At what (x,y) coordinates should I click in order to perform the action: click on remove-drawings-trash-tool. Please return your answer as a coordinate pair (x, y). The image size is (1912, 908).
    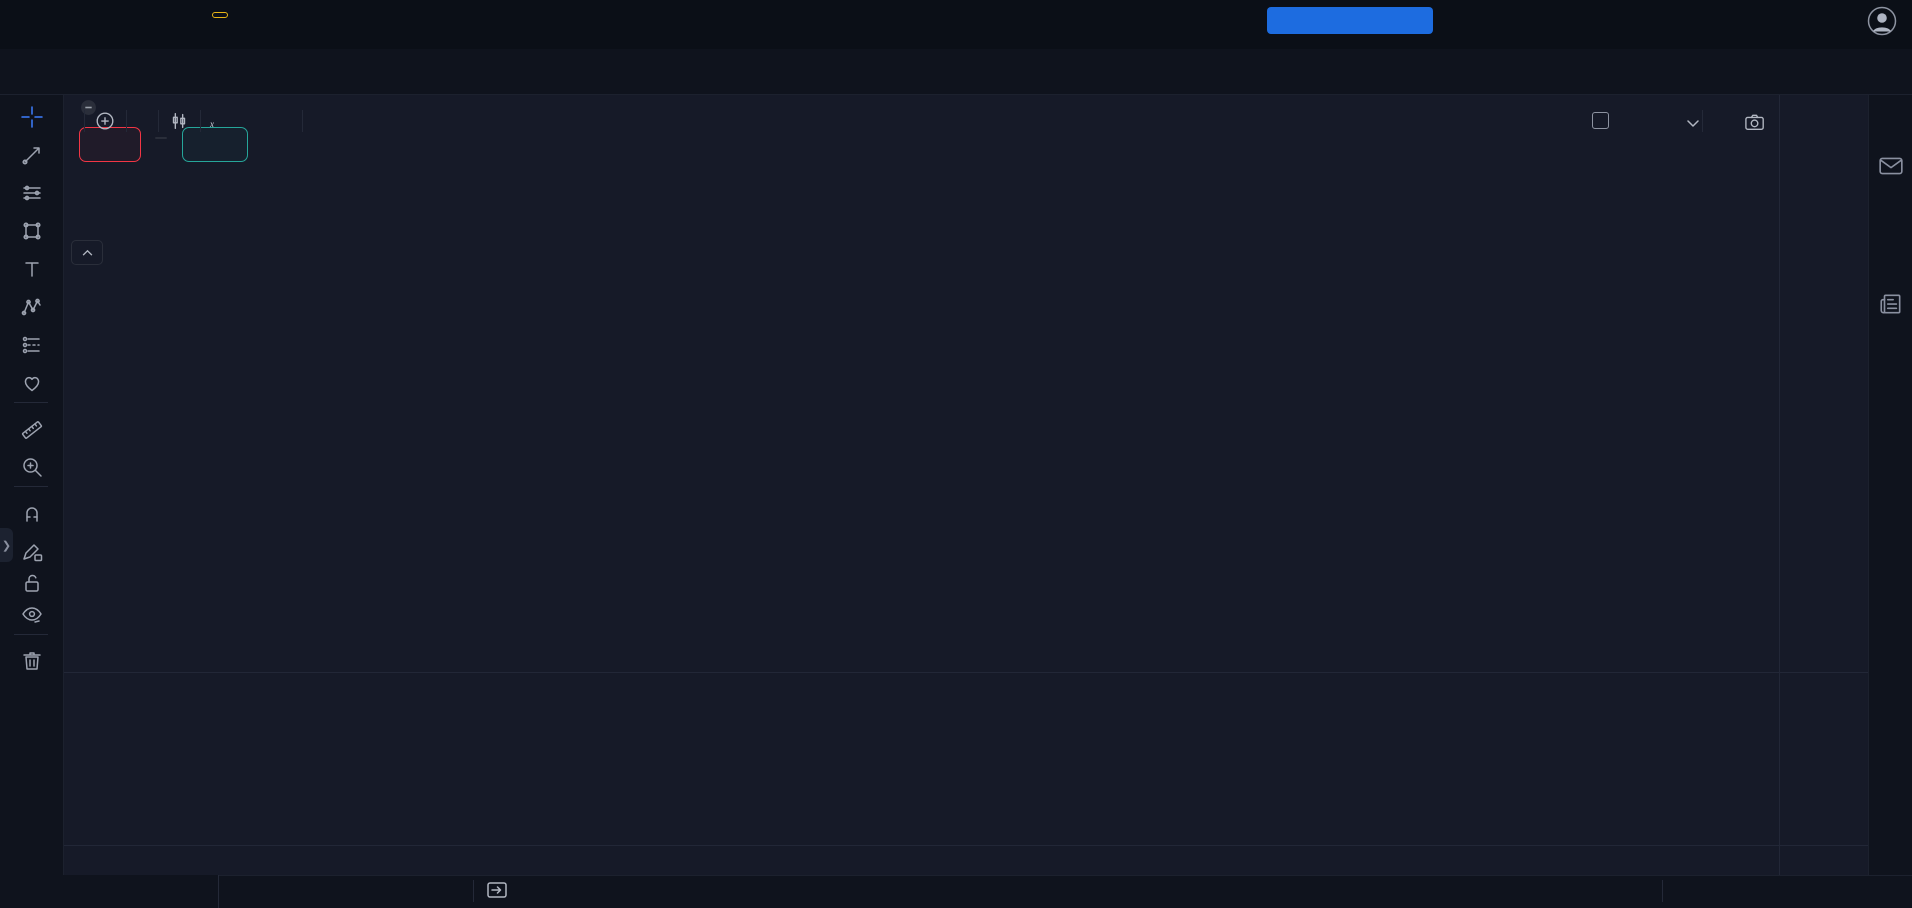
    Looking at the image, I should click on (32, 661).